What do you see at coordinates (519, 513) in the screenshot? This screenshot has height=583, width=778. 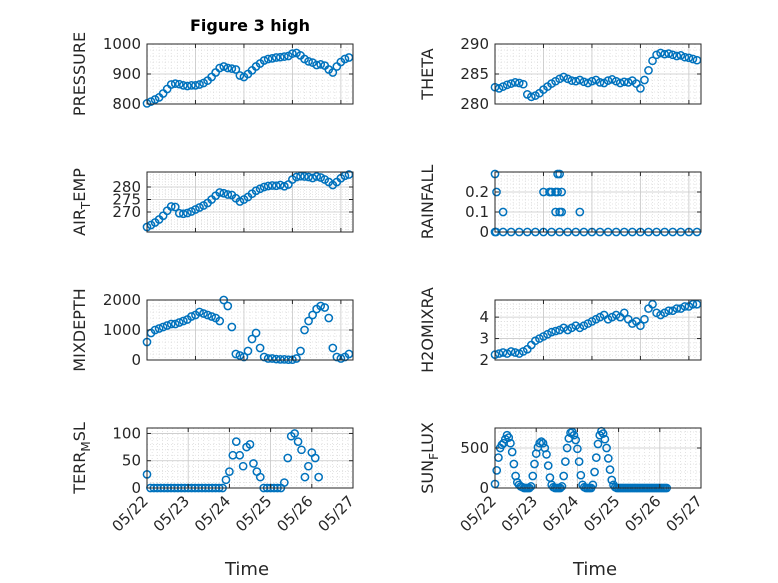 I see `x-tick-label: 05/23` at bounding box center [519, 513].